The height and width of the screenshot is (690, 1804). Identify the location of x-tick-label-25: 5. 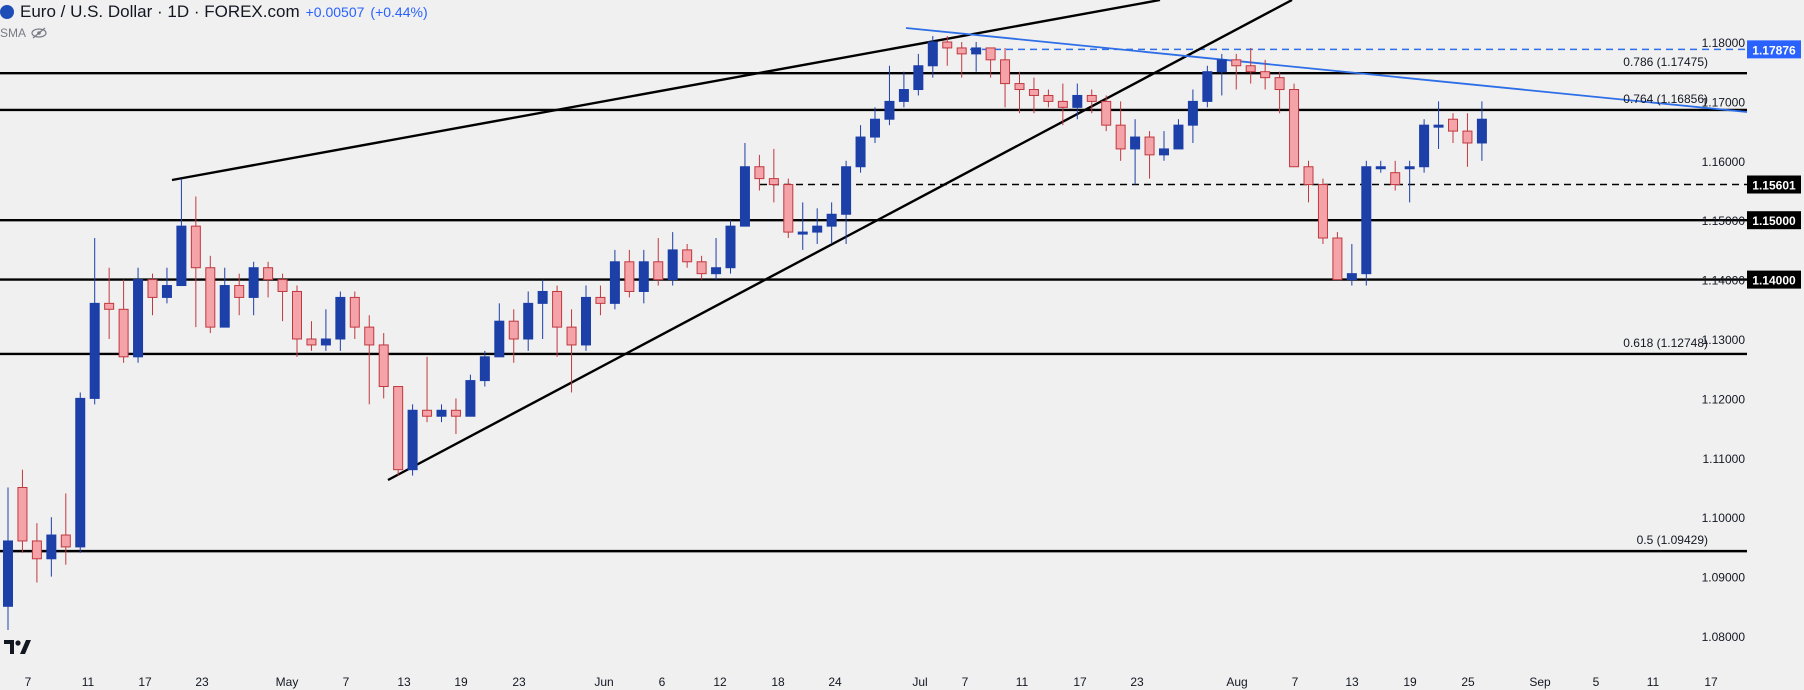
(1596, 682).